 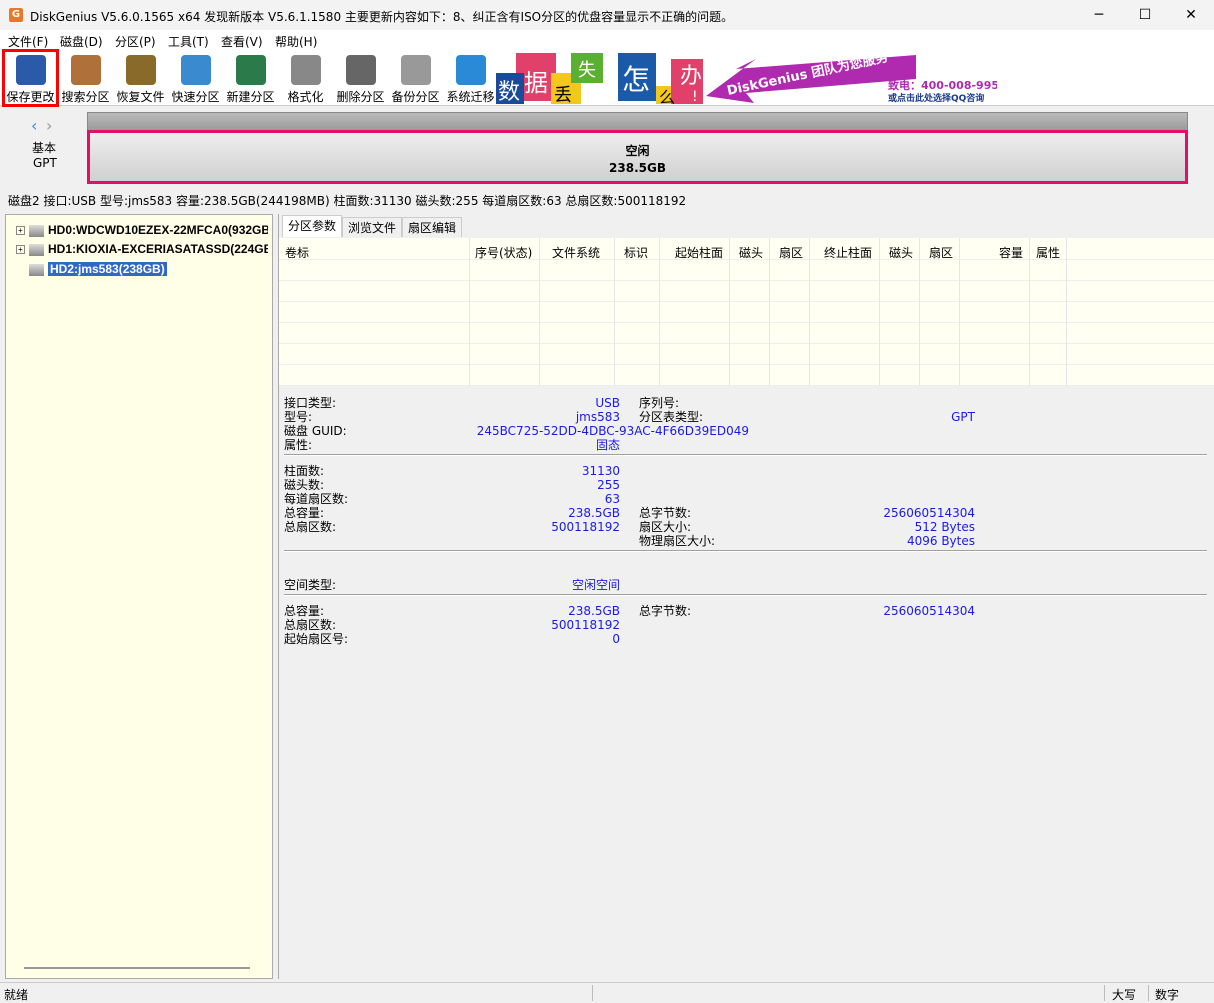 What do you see at coordinates (142, 230) in the screenshot?
I see `tree-node-hd0: + HD0:WDCWD10EZEX-22MFCA0(932GB)` at bounding box center [142, 230].